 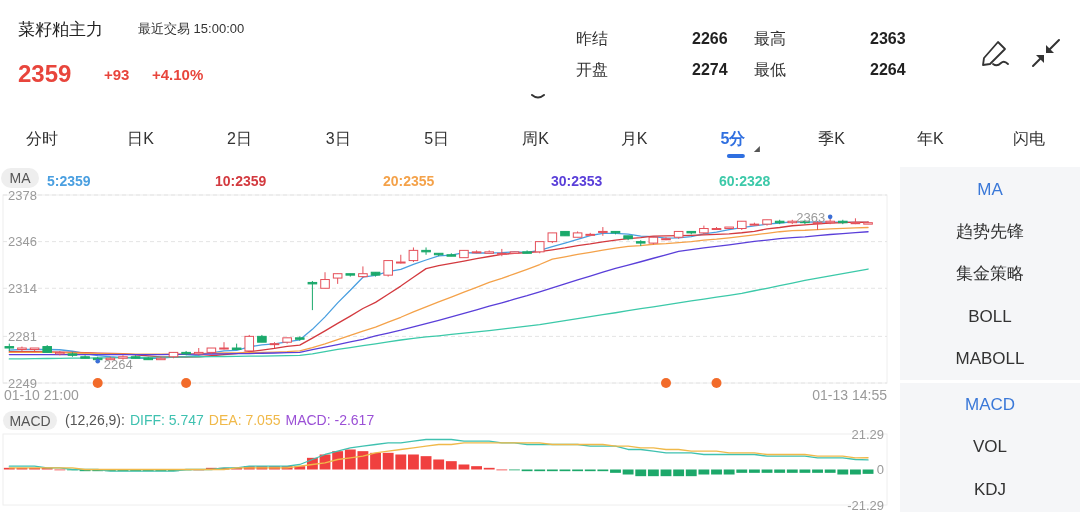 I want to click on text: +93, so click(x=117, y=74).